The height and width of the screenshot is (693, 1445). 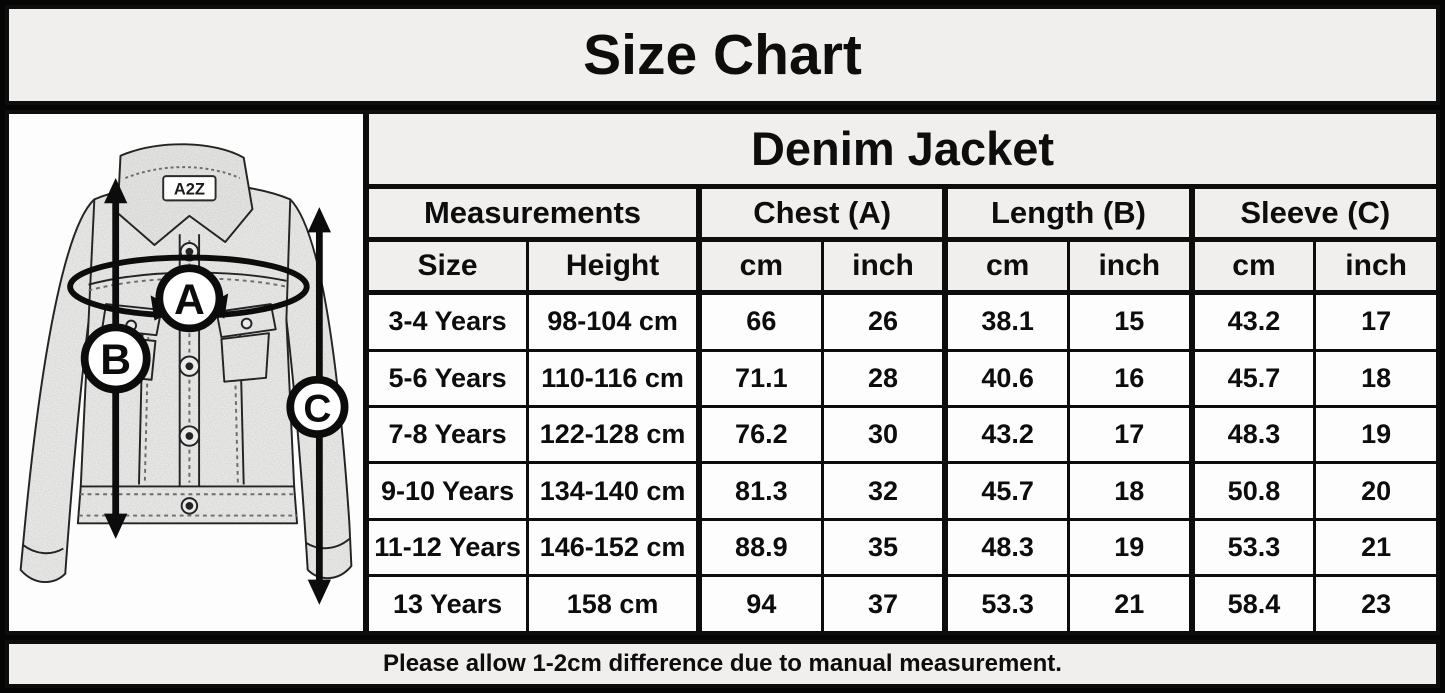 I want to click on sleeve-badge-letter: C, so click(x=317, y=408).